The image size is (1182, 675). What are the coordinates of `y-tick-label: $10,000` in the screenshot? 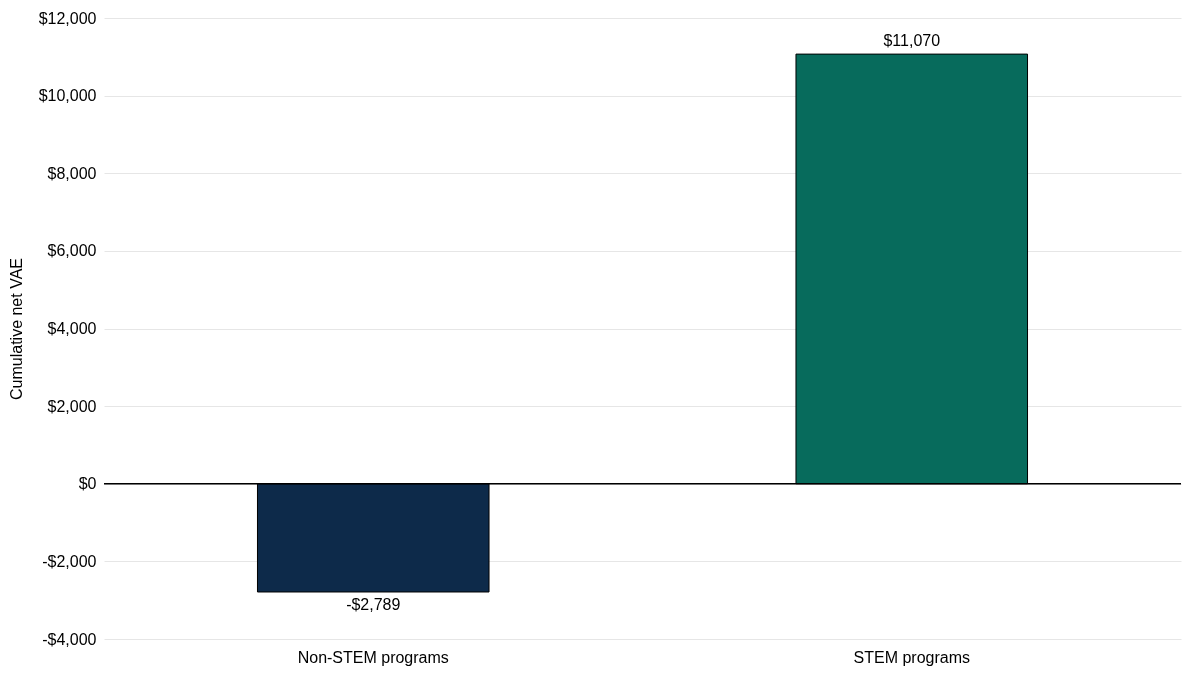 It's located at (67, 96).